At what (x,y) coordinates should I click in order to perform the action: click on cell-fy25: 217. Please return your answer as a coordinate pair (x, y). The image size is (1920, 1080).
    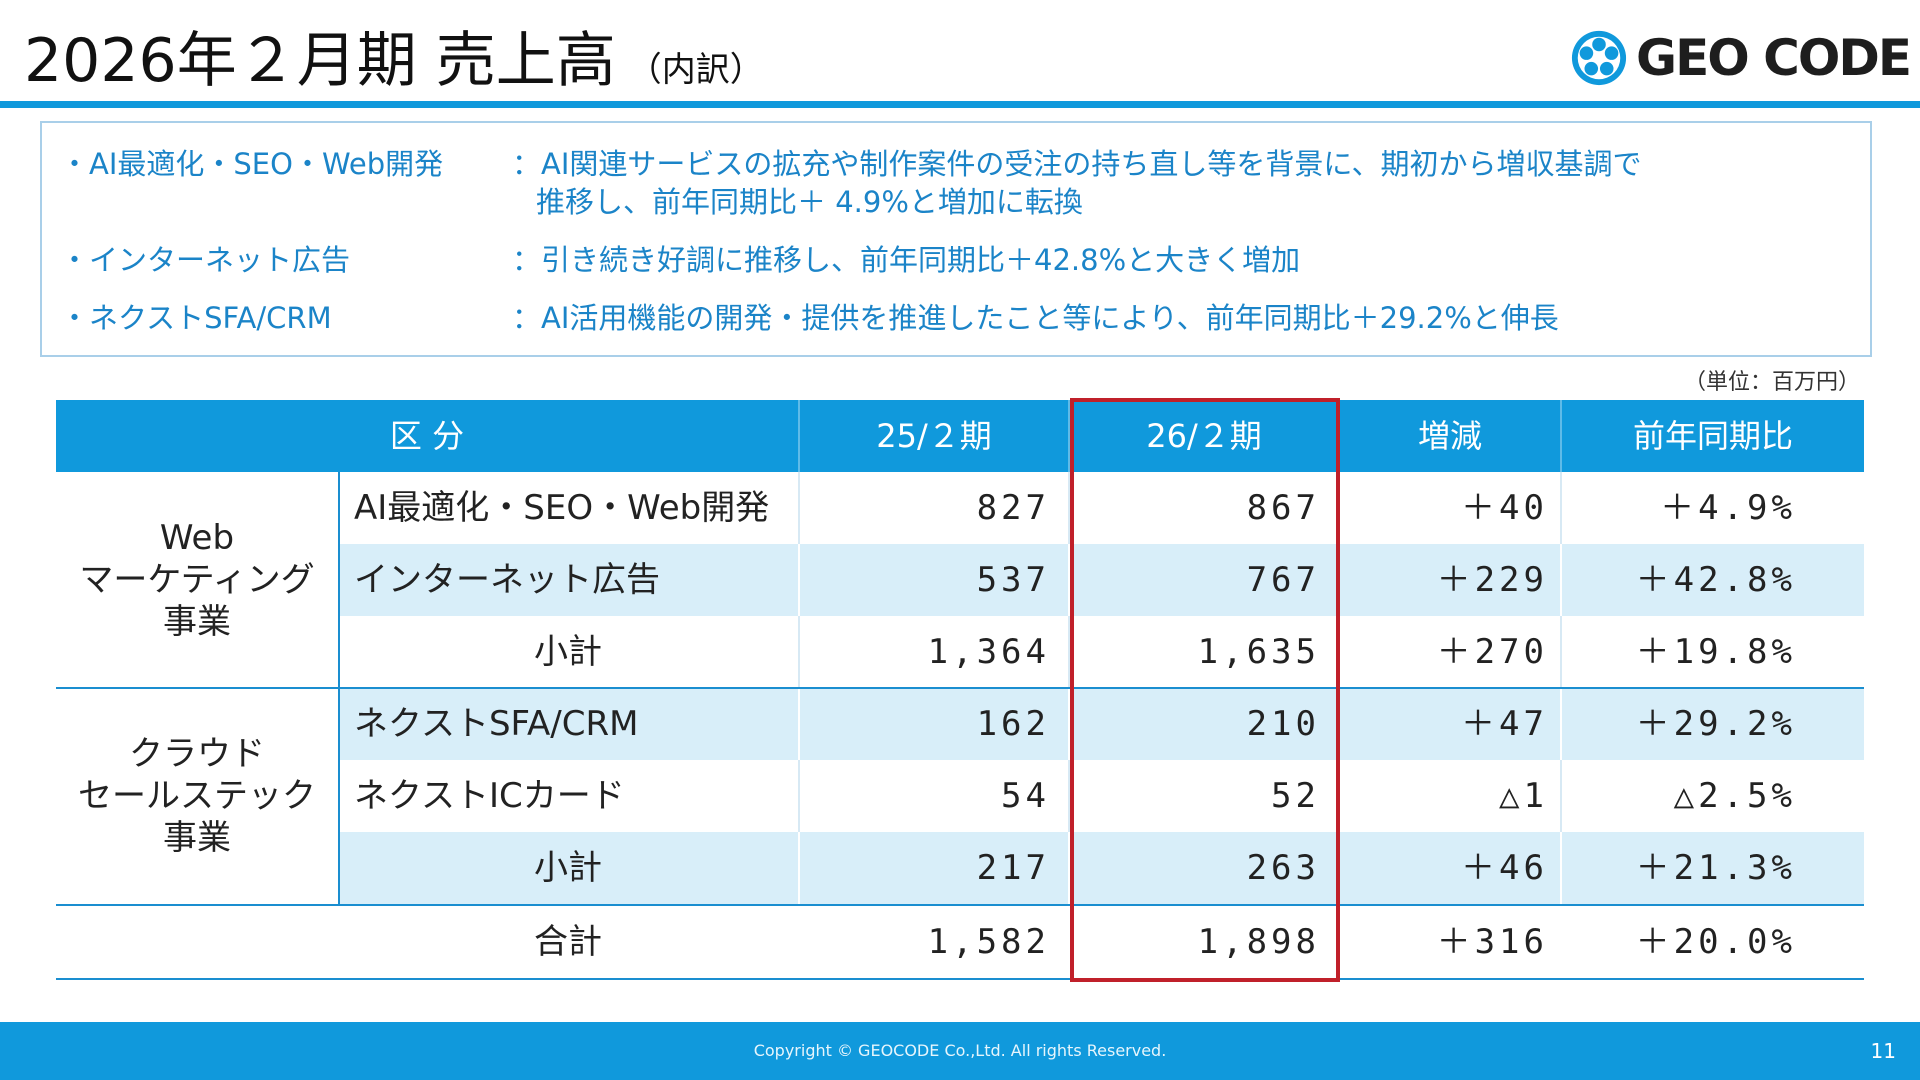
    Looking at the image, I should click on (1013, 868).